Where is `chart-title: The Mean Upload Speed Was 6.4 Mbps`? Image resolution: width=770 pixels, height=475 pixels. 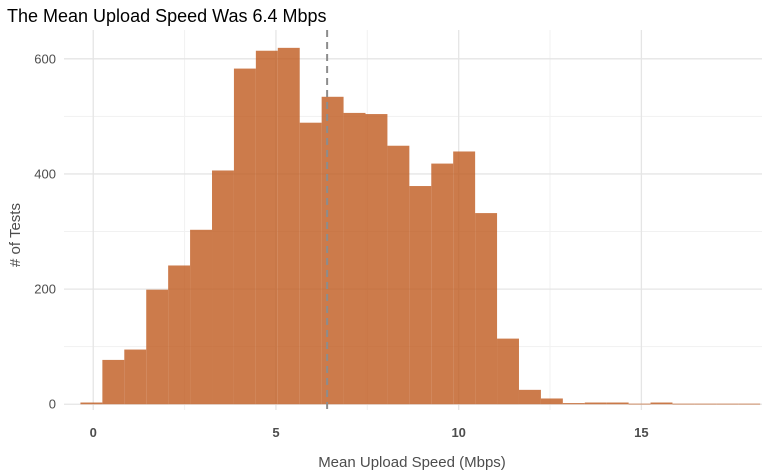
chart-title: The Mean Upload Speed Was 6.4 Mbps is located at coordinates (167, 16).